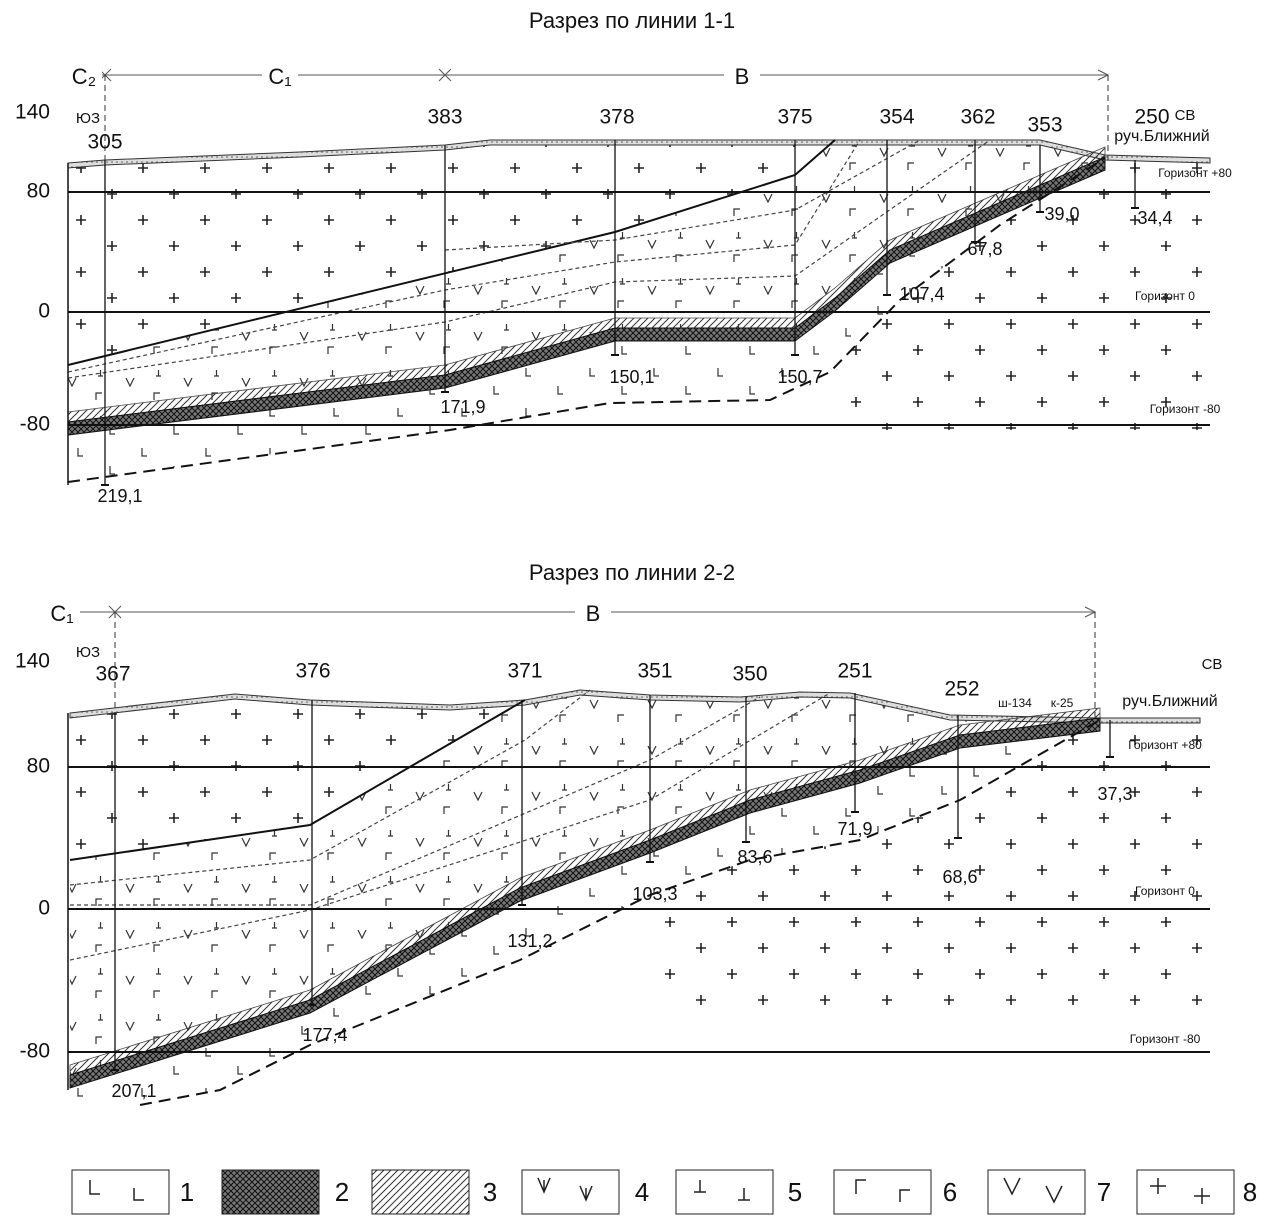 This screenshot has height=1216, width=1264. Describe the element at coordinates (312, 671) in the screenshot. I see `well-number: 376` at that location.